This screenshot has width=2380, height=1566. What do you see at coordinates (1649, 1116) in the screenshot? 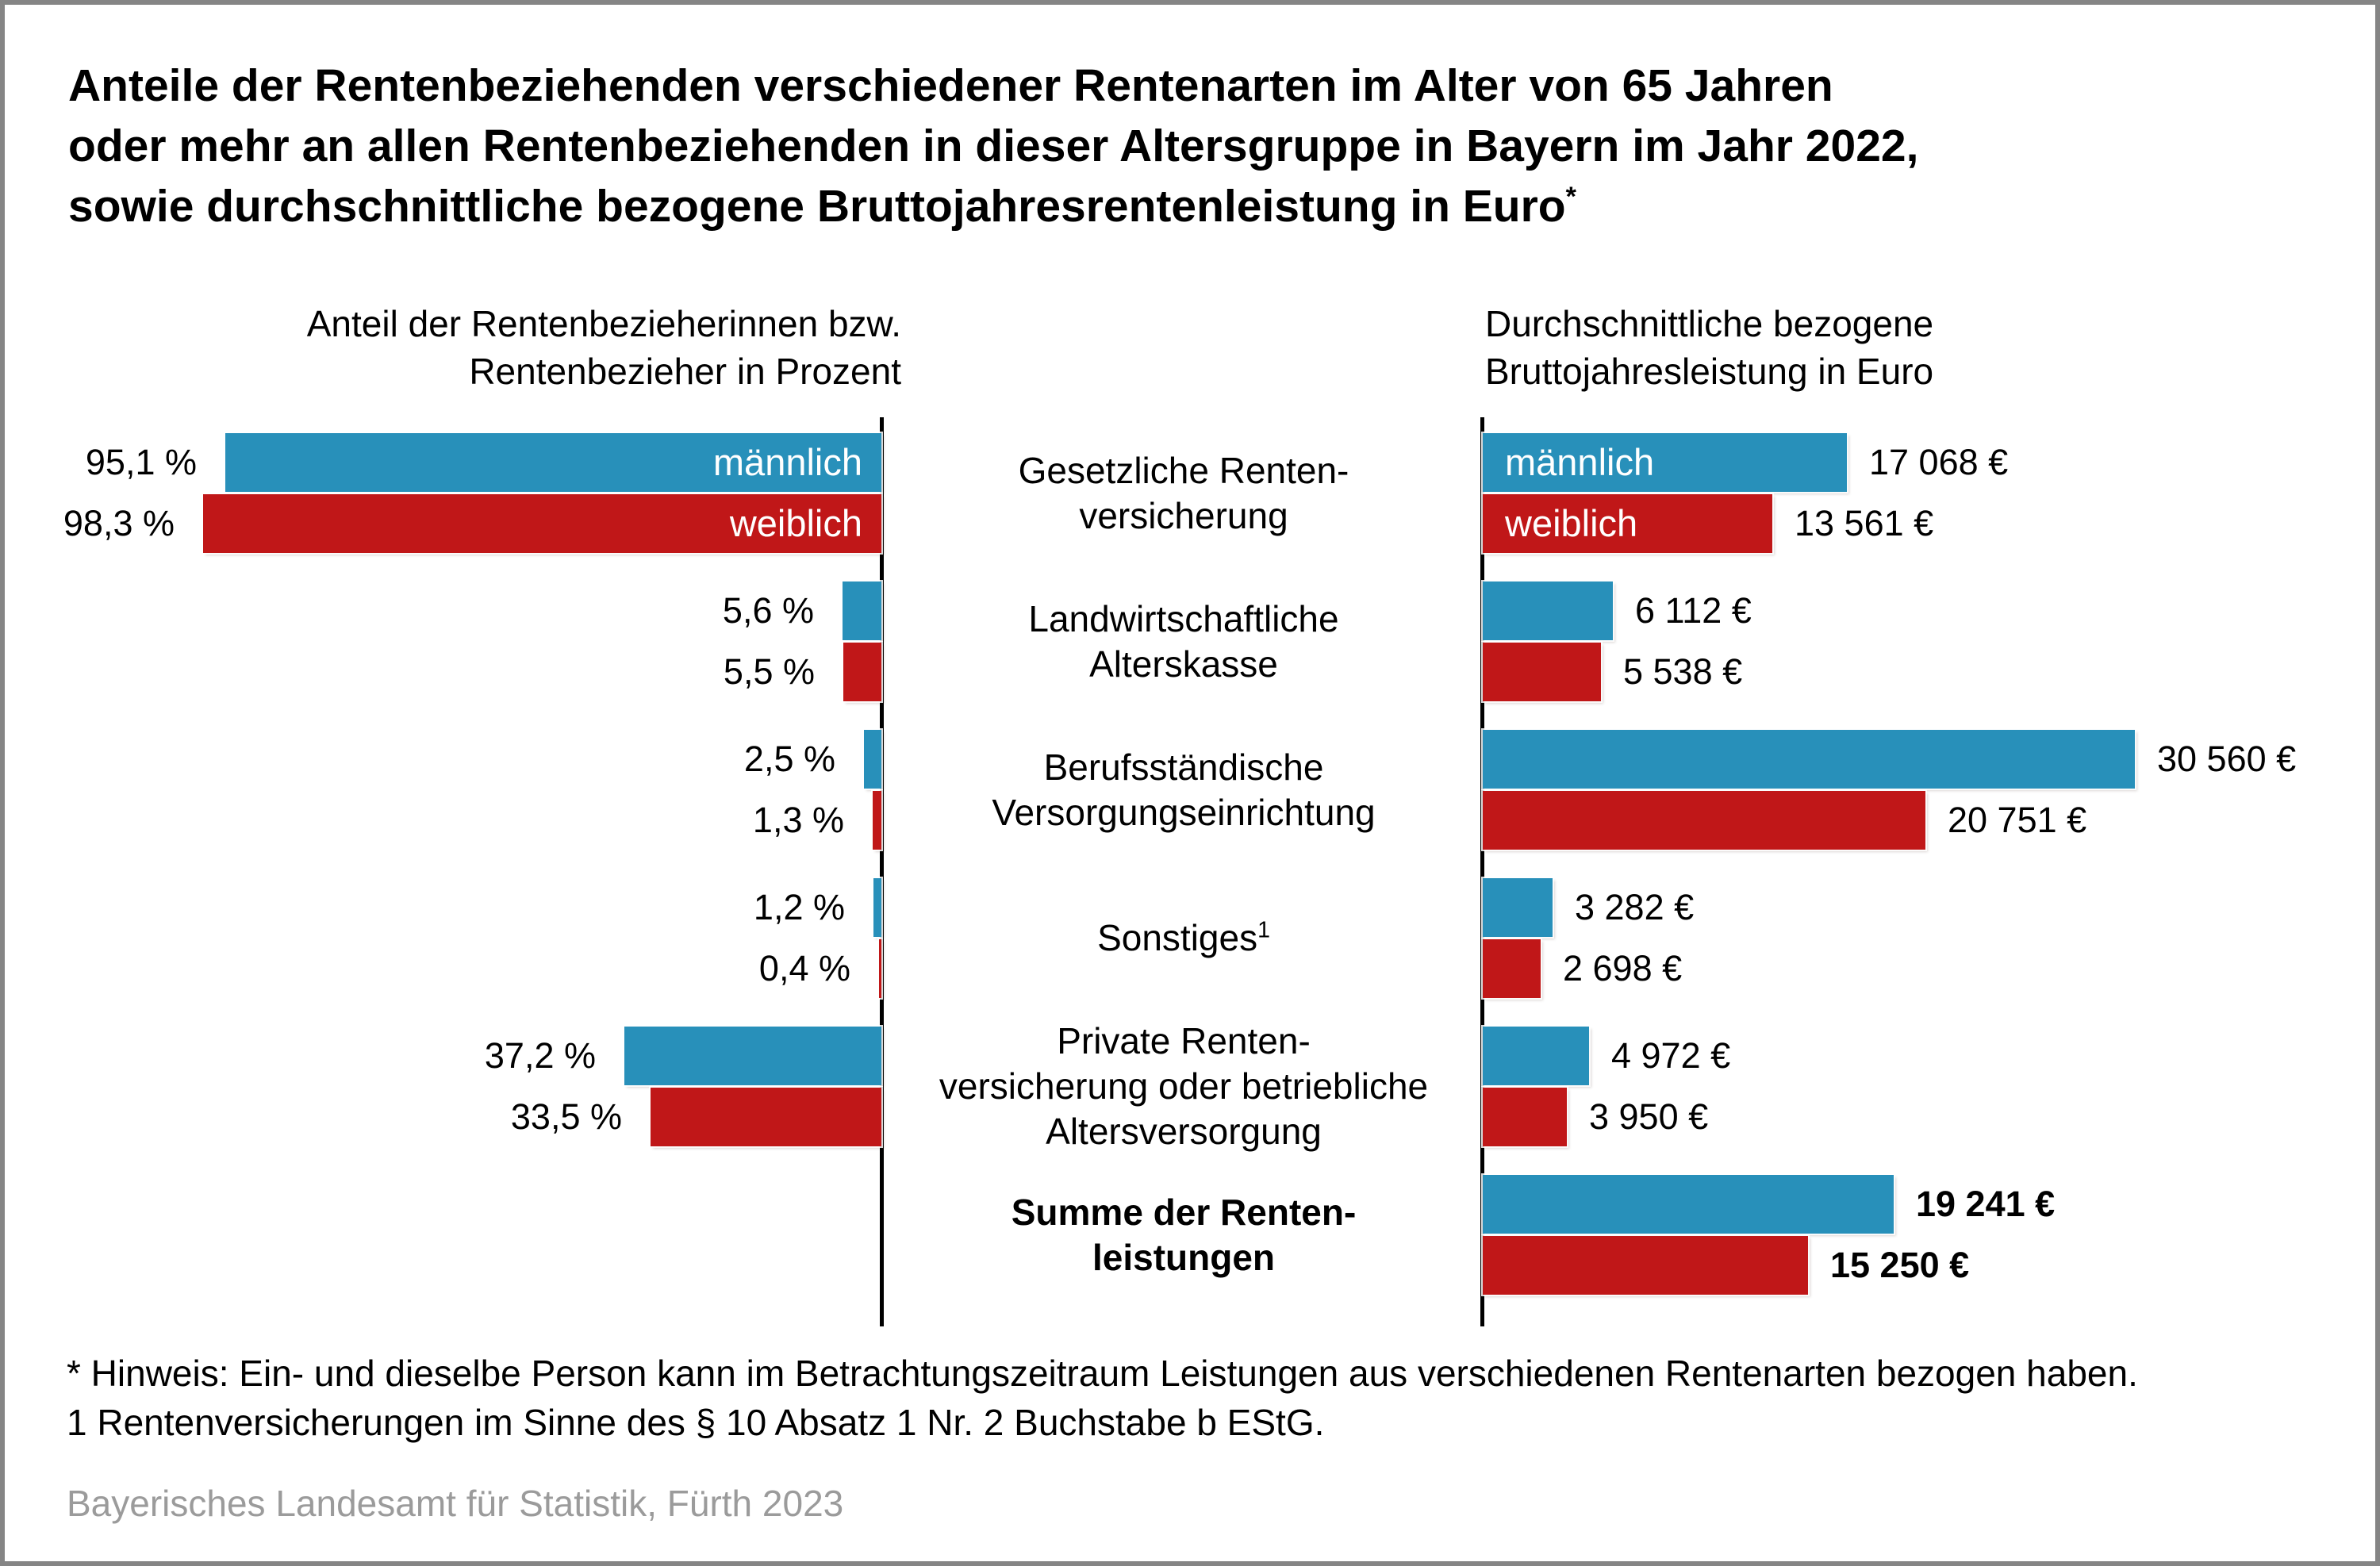
I see `euro-value-label: 3 950 €` at bounding box center [1649, 1116].